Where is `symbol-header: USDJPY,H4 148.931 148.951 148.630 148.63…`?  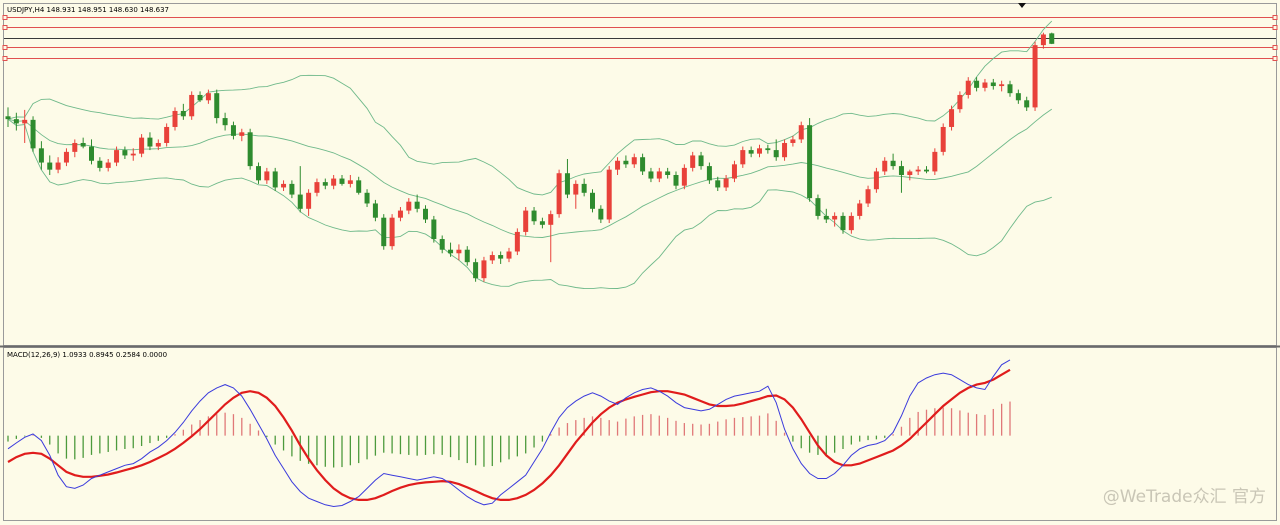
symbol-header: USDJPY,H4 148.931 148.951 148.630 148.63… is located at coordinates (88, 10).